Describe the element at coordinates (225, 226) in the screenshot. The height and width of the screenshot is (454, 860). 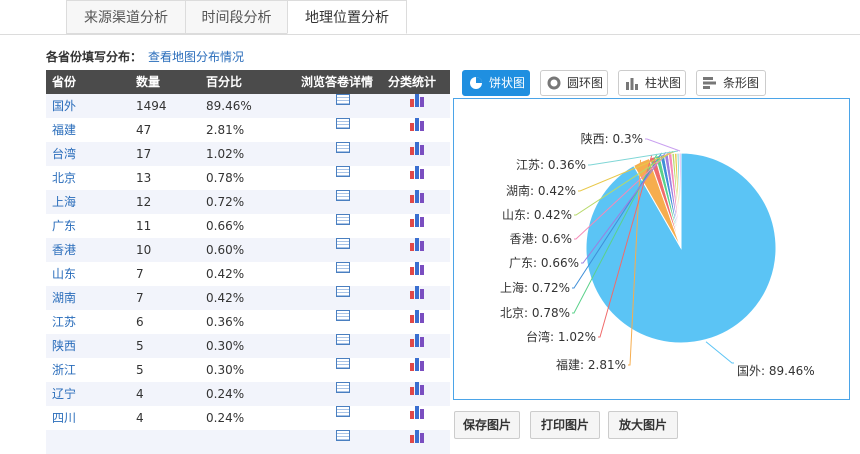
I see `percent-value: 0.66%` at that location.